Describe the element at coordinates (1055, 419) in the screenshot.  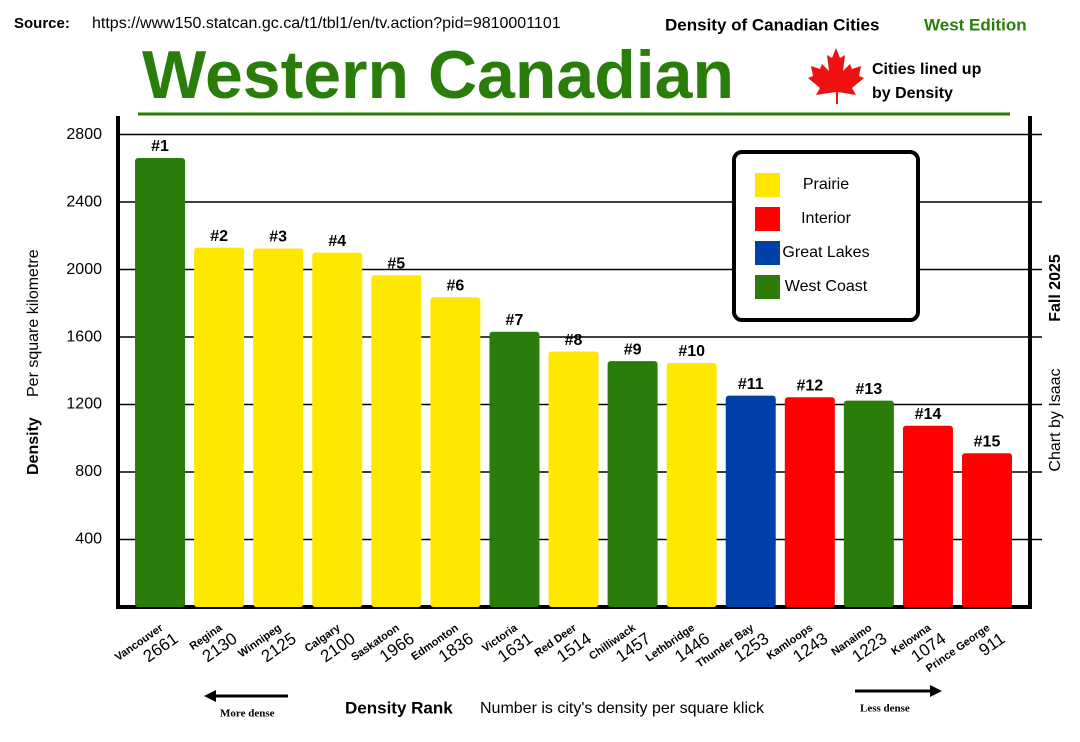
I see `side-note: Chart by Isaac` at that location.